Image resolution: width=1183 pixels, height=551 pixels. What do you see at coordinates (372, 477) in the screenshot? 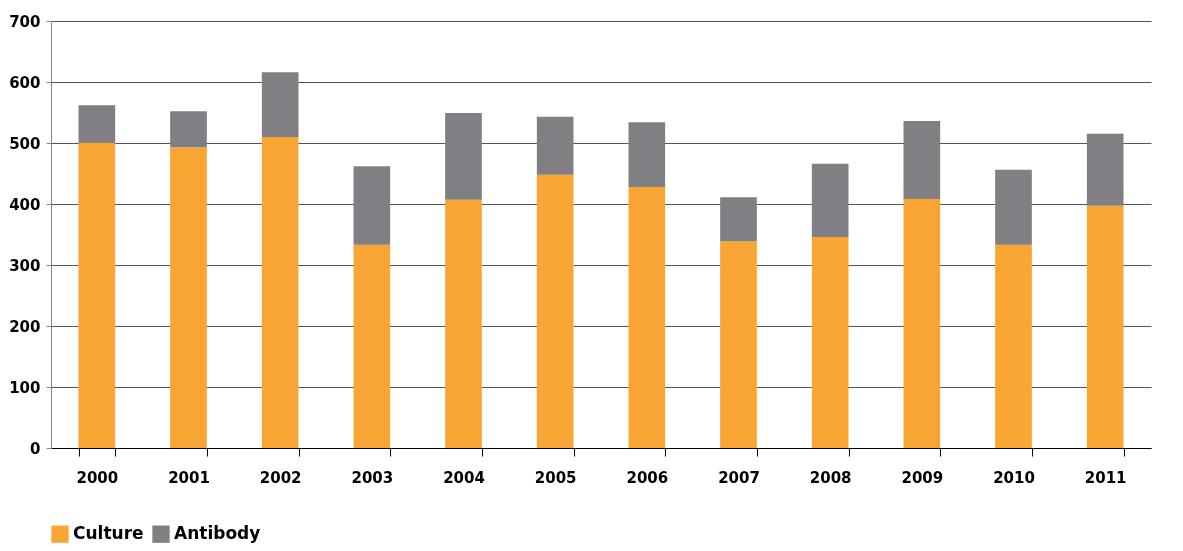
I see `x-tick-label: 2003` at bounding box center [372, 477].